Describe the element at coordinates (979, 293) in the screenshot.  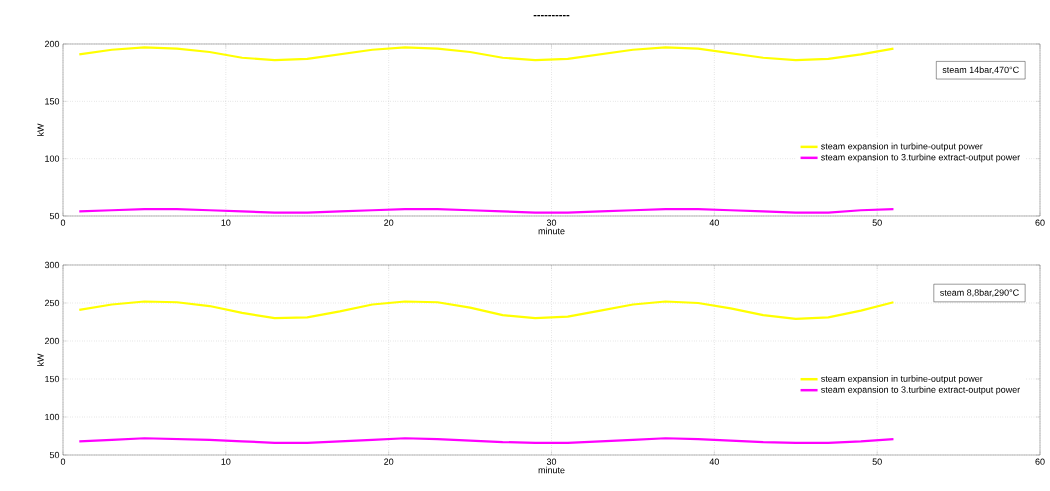
I see `annotation: steam 8,8bar,290°C` at that location.